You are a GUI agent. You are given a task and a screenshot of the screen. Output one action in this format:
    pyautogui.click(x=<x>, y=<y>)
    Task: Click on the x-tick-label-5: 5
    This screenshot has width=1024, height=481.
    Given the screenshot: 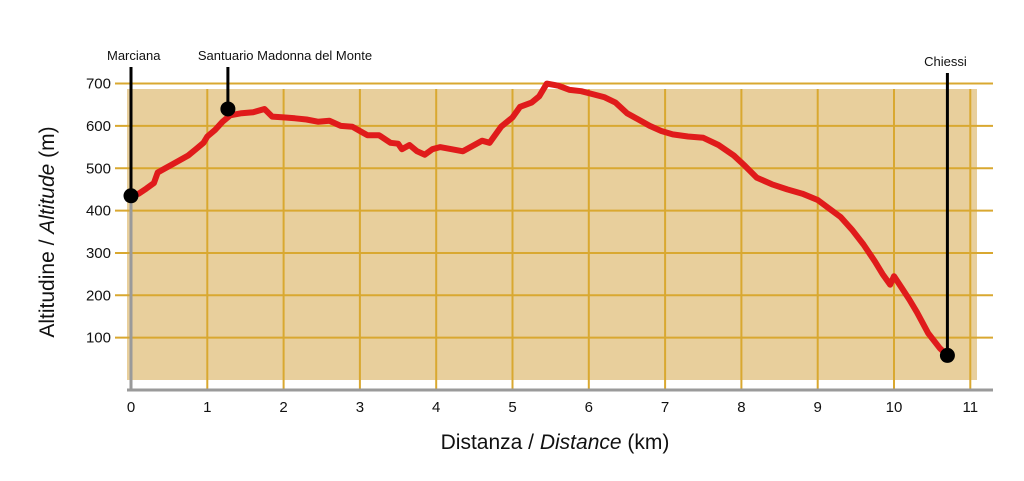 What is the action you would take?
    pyautogui.click(x=512, y=407)
    